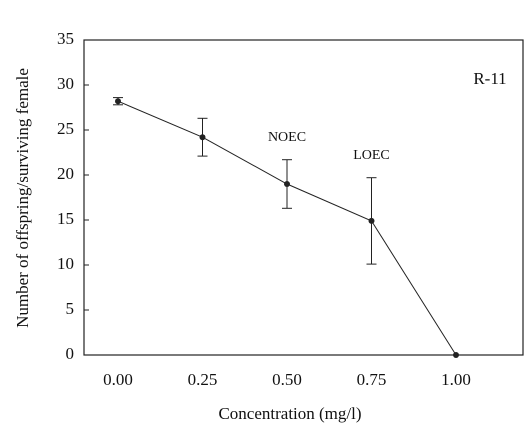  Describe the element at coordinates (70, 353) in the screenshot. I see `y-tick-label: 0` at that location.